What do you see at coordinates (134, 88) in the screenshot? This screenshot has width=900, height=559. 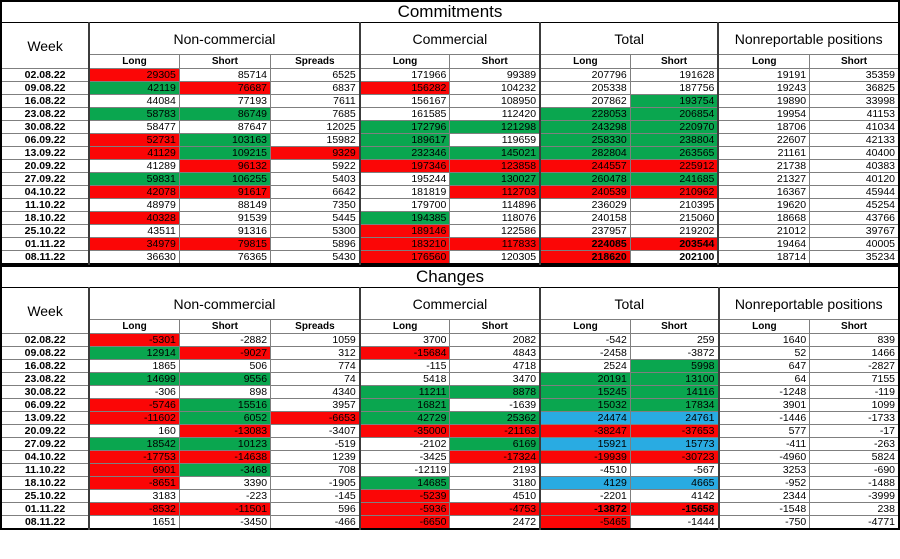 I see `value-cell: 42119` at bounding box center [134, 88].